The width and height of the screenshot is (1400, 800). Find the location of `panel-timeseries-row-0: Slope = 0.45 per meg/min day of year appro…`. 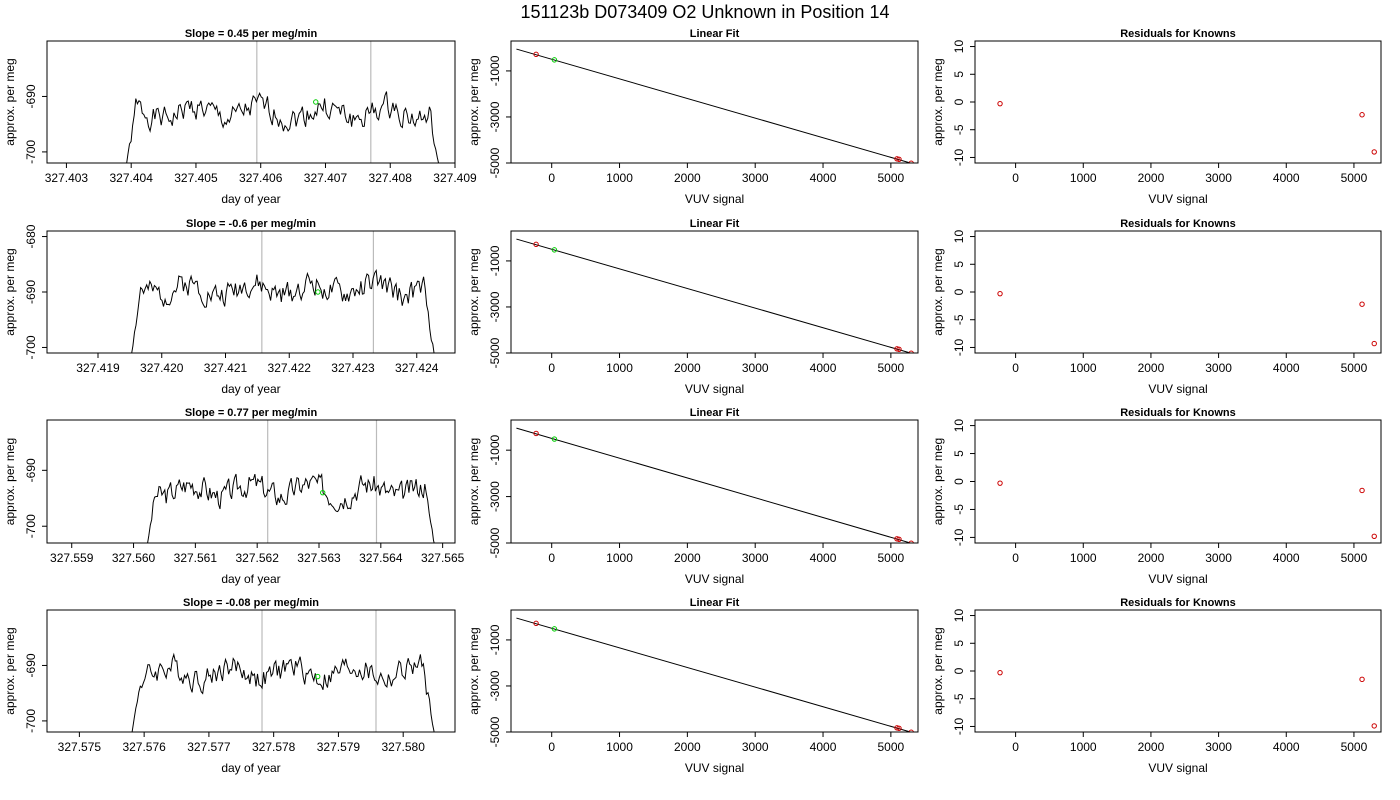

panel-timeseries-row-0: Slope = 0.45 per meg/min day of year appro… is located at coordinates (240, 117).